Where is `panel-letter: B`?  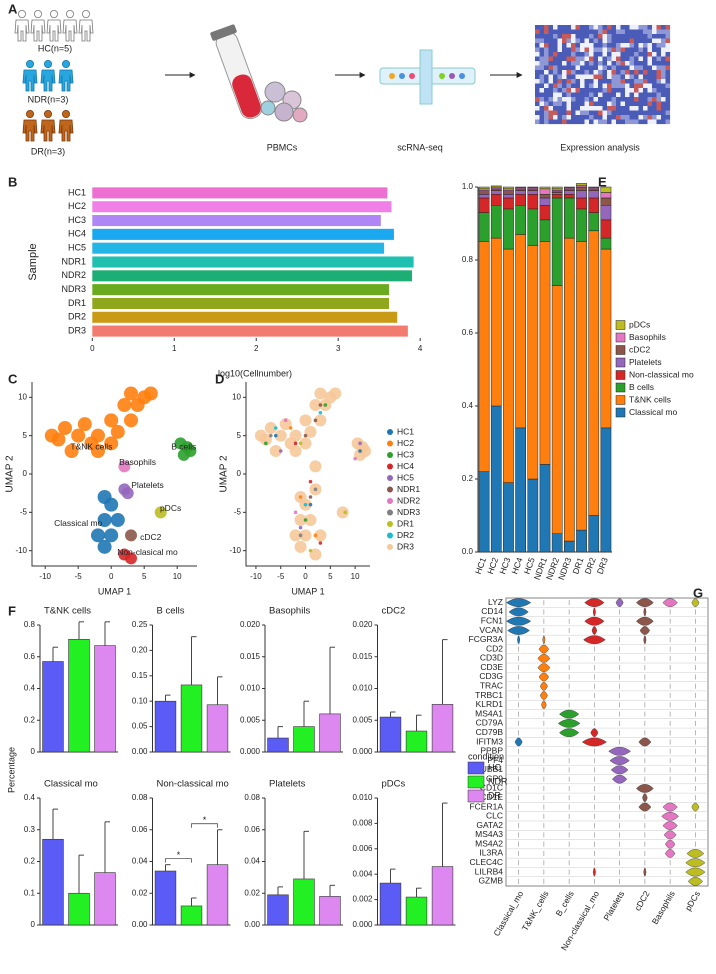 panel-letter: B is located at coordinates (12, 181).